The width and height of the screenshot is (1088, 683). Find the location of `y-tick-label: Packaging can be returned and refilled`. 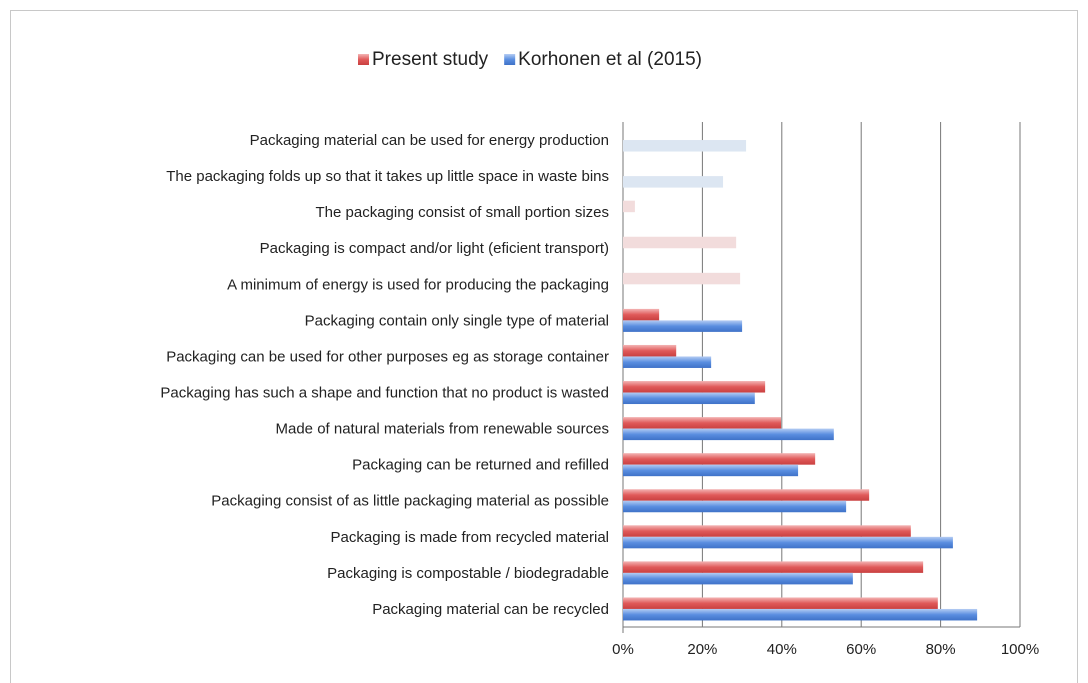

y-tick-label: Packaging can be returned and refilled is located at coordinates (480, 465).